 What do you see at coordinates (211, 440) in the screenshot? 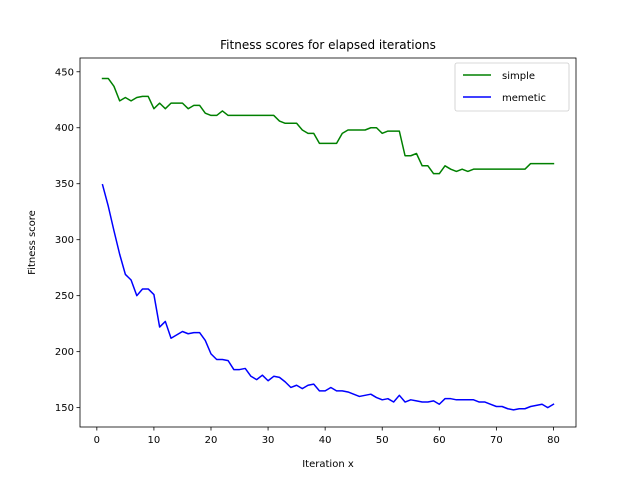
I see `x-tick-label: 20` at bounding box center [211, 440].